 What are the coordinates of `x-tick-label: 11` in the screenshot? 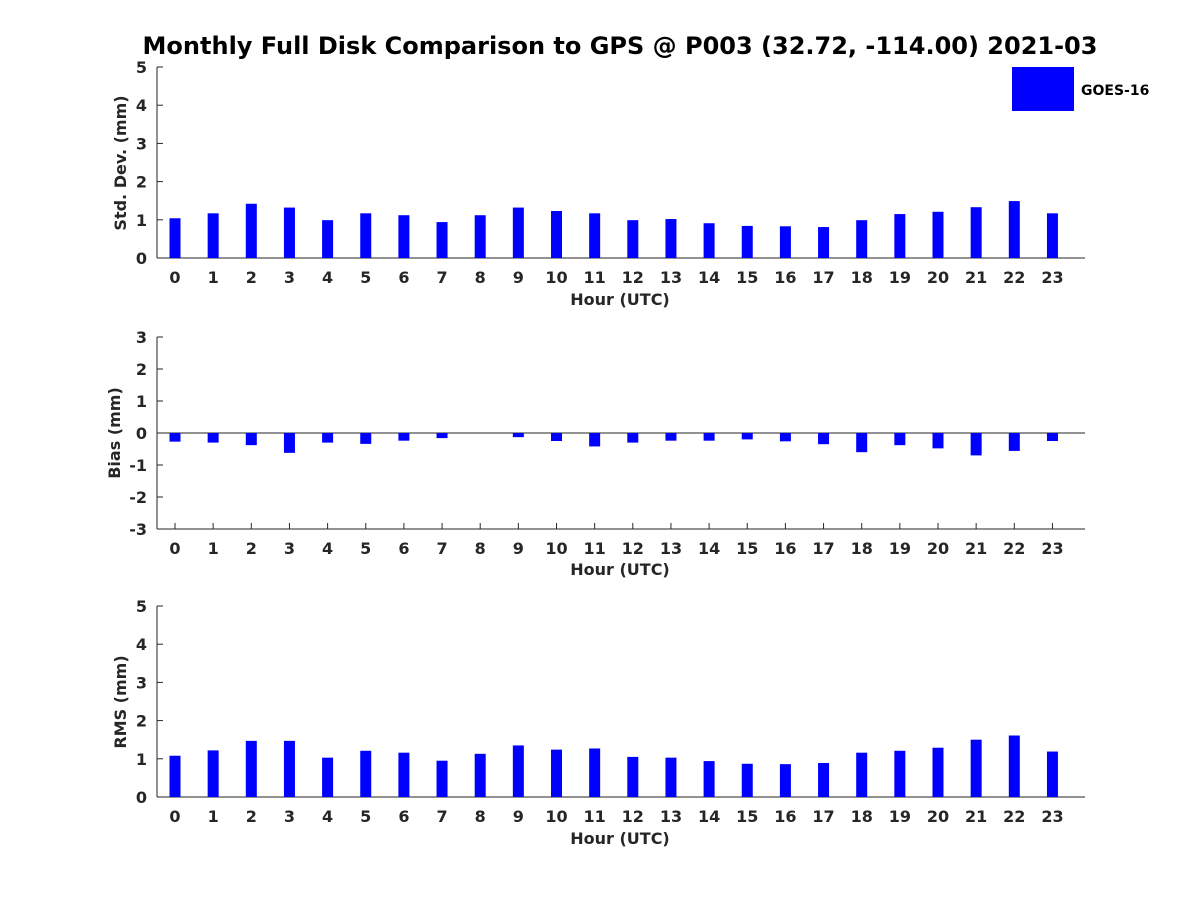 It's located at (595, 548).